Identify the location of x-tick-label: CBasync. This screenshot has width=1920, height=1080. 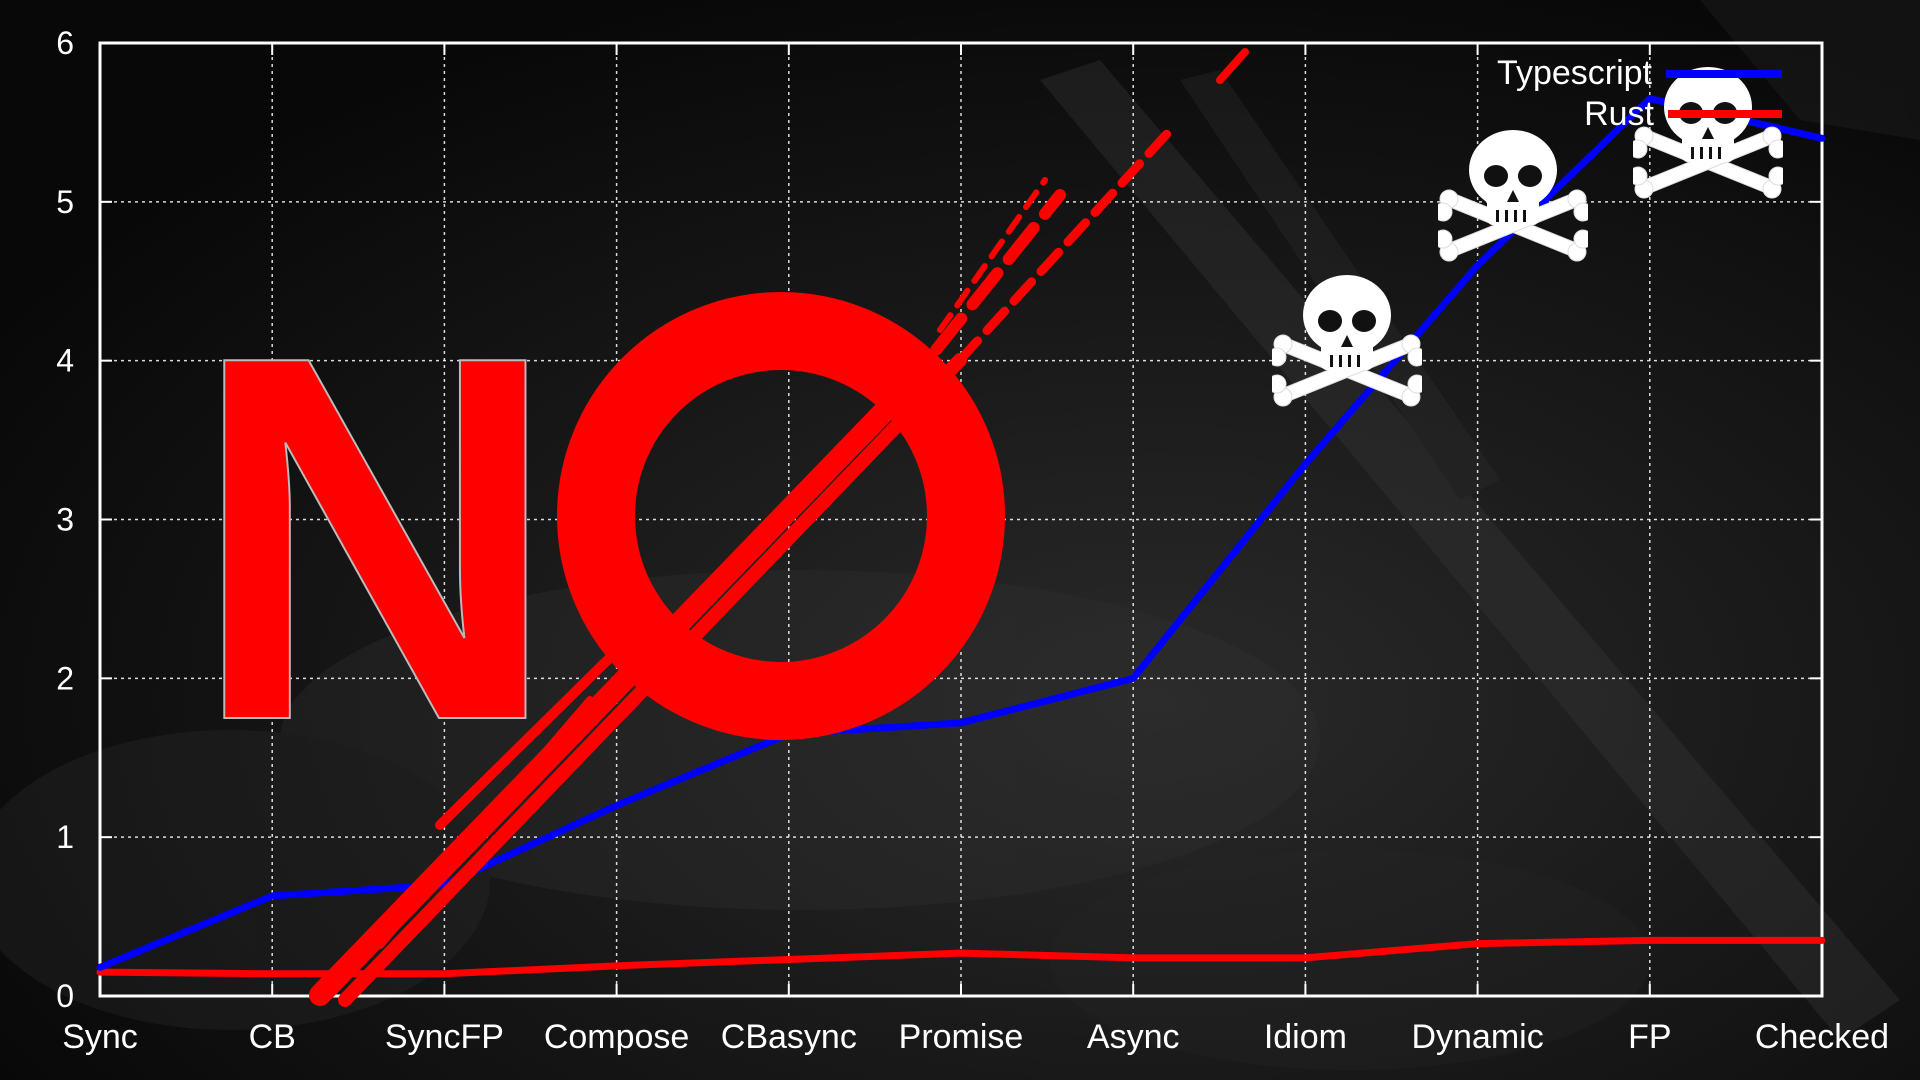
(789, 1037).